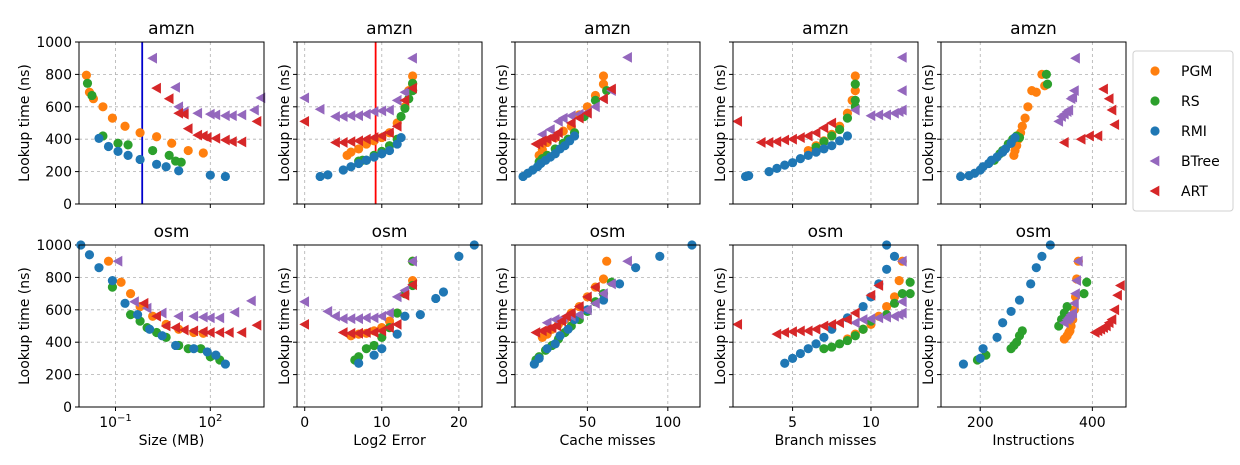 This screenshot has width=1240, height=465. Describe the element at coordinates (380, 335) in the screenshot. I see `subplot-osm-2: 0 10 20 osm Log2 Error Lookup time (ns)` at that location.